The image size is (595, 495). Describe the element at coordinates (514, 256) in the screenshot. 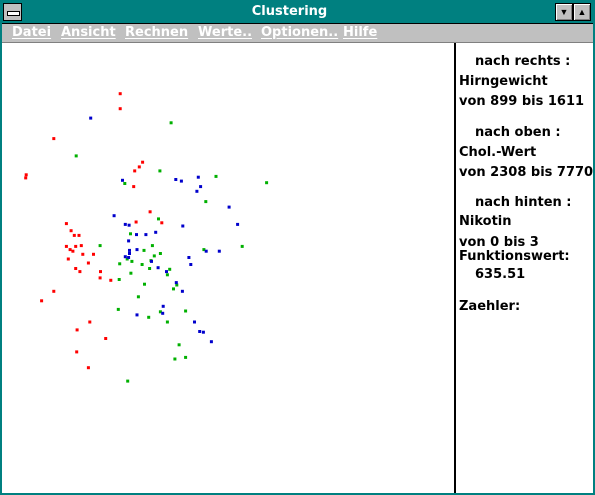

I see `function-value-label: Funktionswert:` at that location.